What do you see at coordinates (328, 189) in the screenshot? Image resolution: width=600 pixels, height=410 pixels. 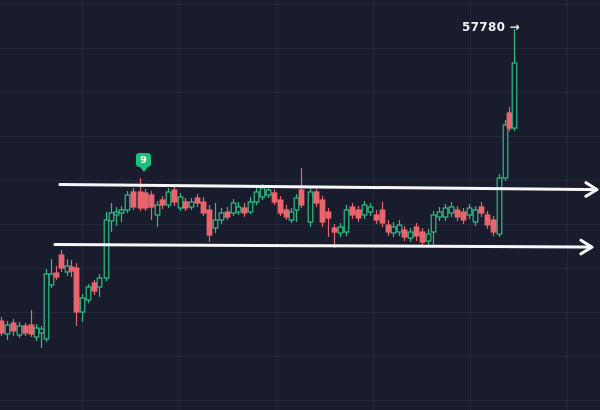 I see `upper-channel-line` at bounding box center [328, 189].